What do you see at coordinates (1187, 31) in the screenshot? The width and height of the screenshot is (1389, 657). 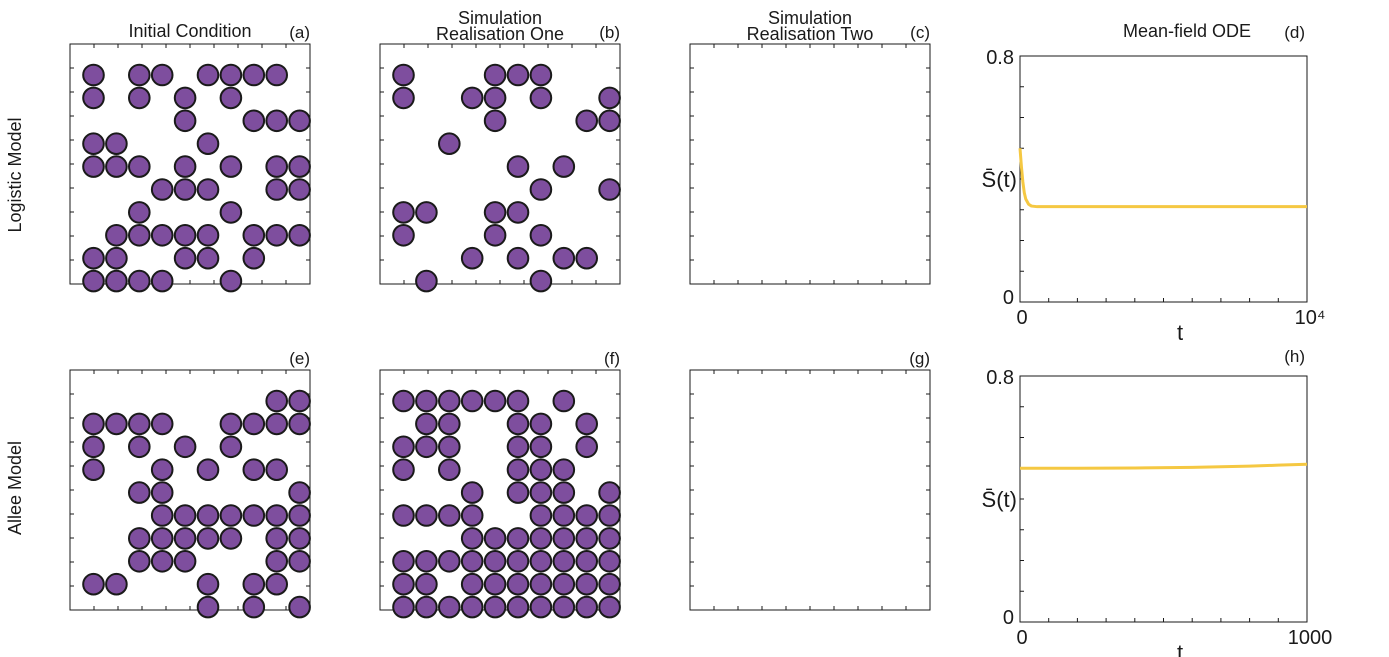 I see `column-title-4-line-1: Mean-field ODE` at bounding box center [1187, 31].